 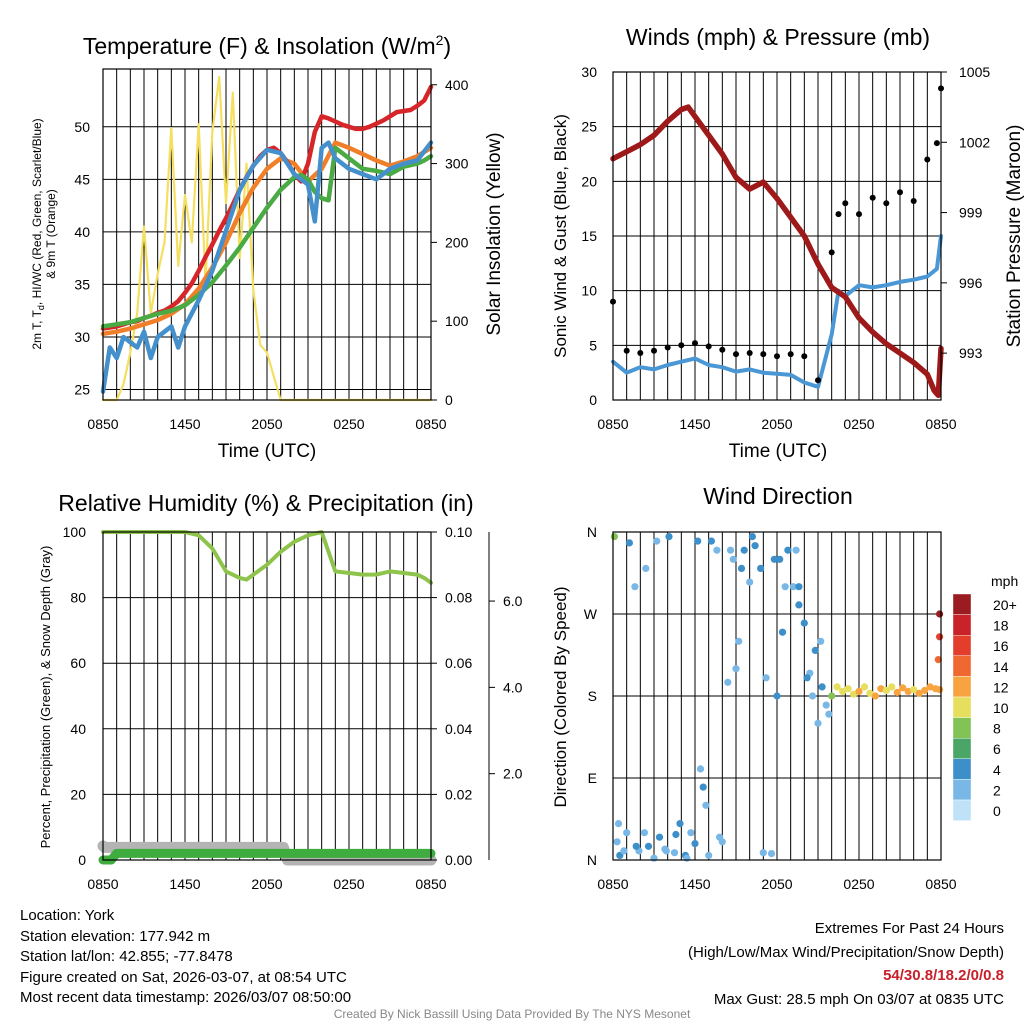 What do you see at coordinates (494, 233) in the screenshot?
I see `insolation-y-axis-label: Solar Insolation (Yellow)` at bounding box center [494, 233].